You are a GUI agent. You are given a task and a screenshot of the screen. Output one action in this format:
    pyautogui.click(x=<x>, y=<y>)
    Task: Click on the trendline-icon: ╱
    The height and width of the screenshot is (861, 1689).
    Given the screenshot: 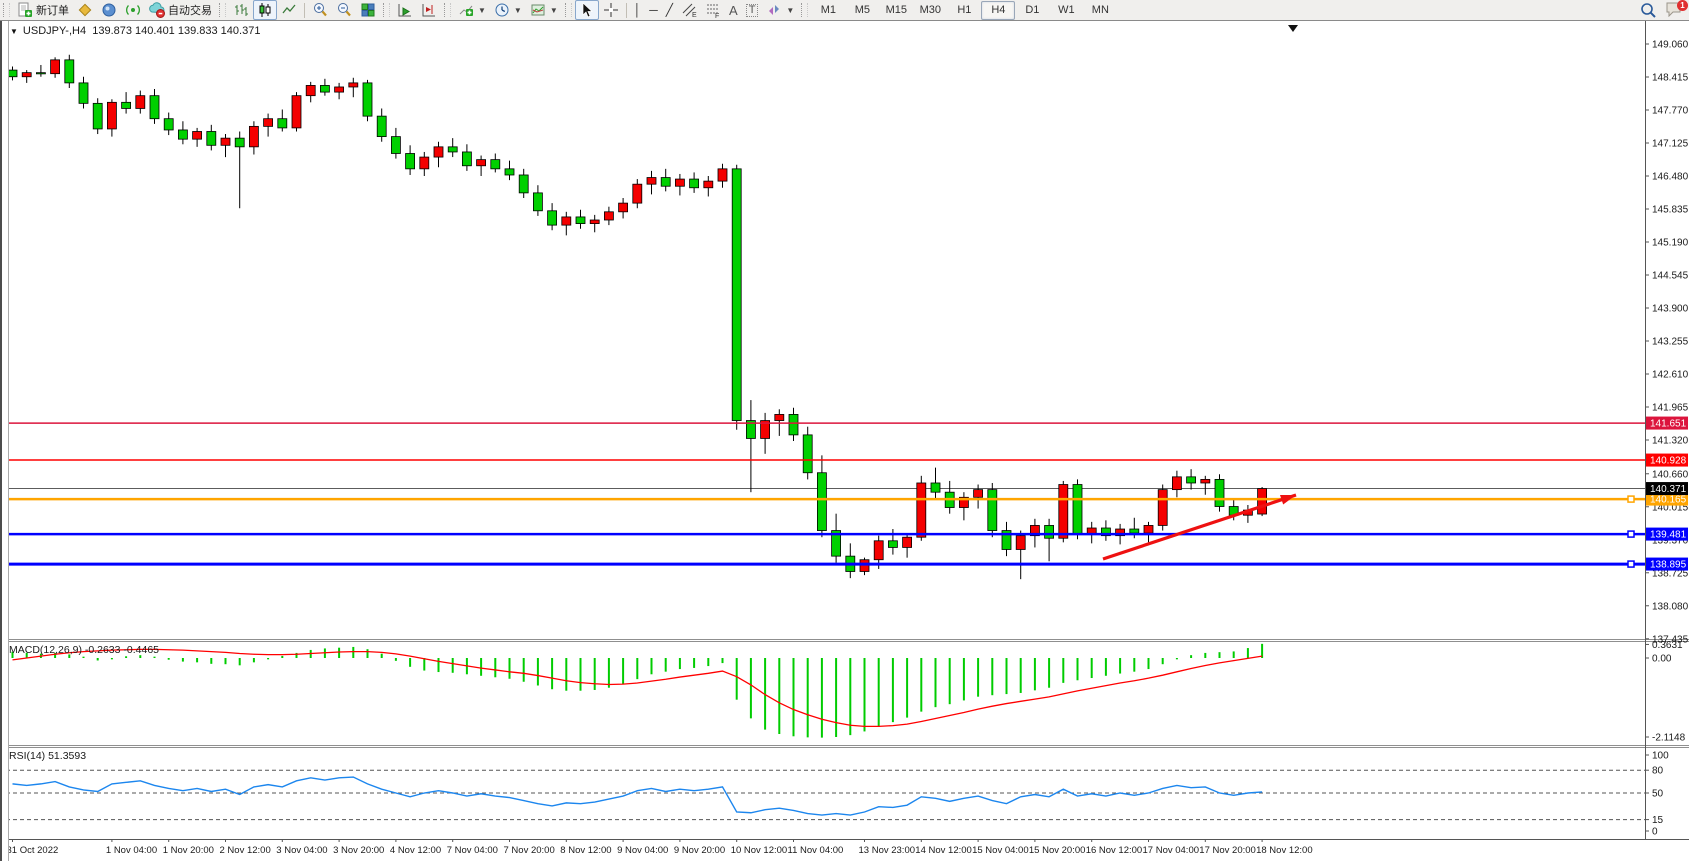 What is the action you would take?
    pyautogui.click(x=669, y=10)
    